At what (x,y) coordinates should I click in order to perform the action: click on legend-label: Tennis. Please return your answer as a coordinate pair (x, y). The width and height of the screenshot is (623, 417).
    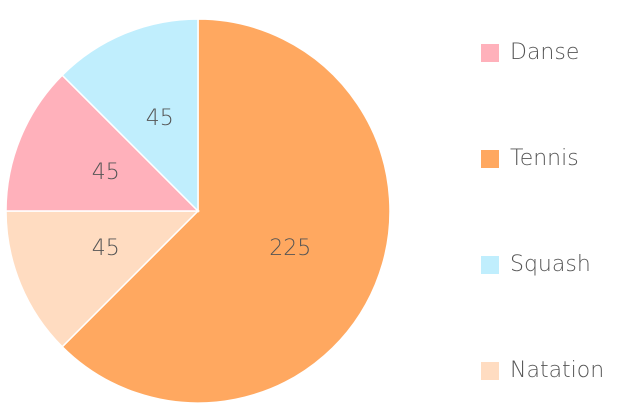
    Looking at the image, I should click on (544, 158).